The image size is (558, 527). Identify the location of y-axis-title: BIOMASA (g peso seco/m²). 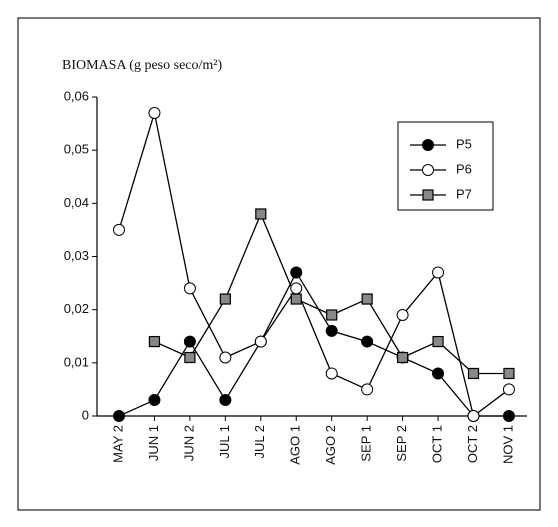
(142, 65).